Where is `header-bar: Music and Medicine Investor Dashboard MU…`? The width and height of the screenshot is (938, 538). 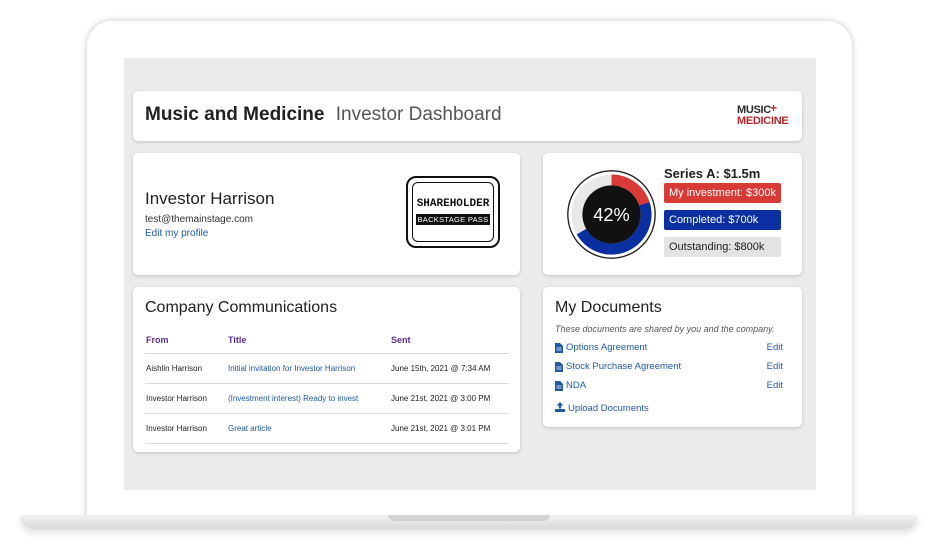 header-bar: Music and Medicine Investor Dashboard MU… is located at coordinates (467, 116).